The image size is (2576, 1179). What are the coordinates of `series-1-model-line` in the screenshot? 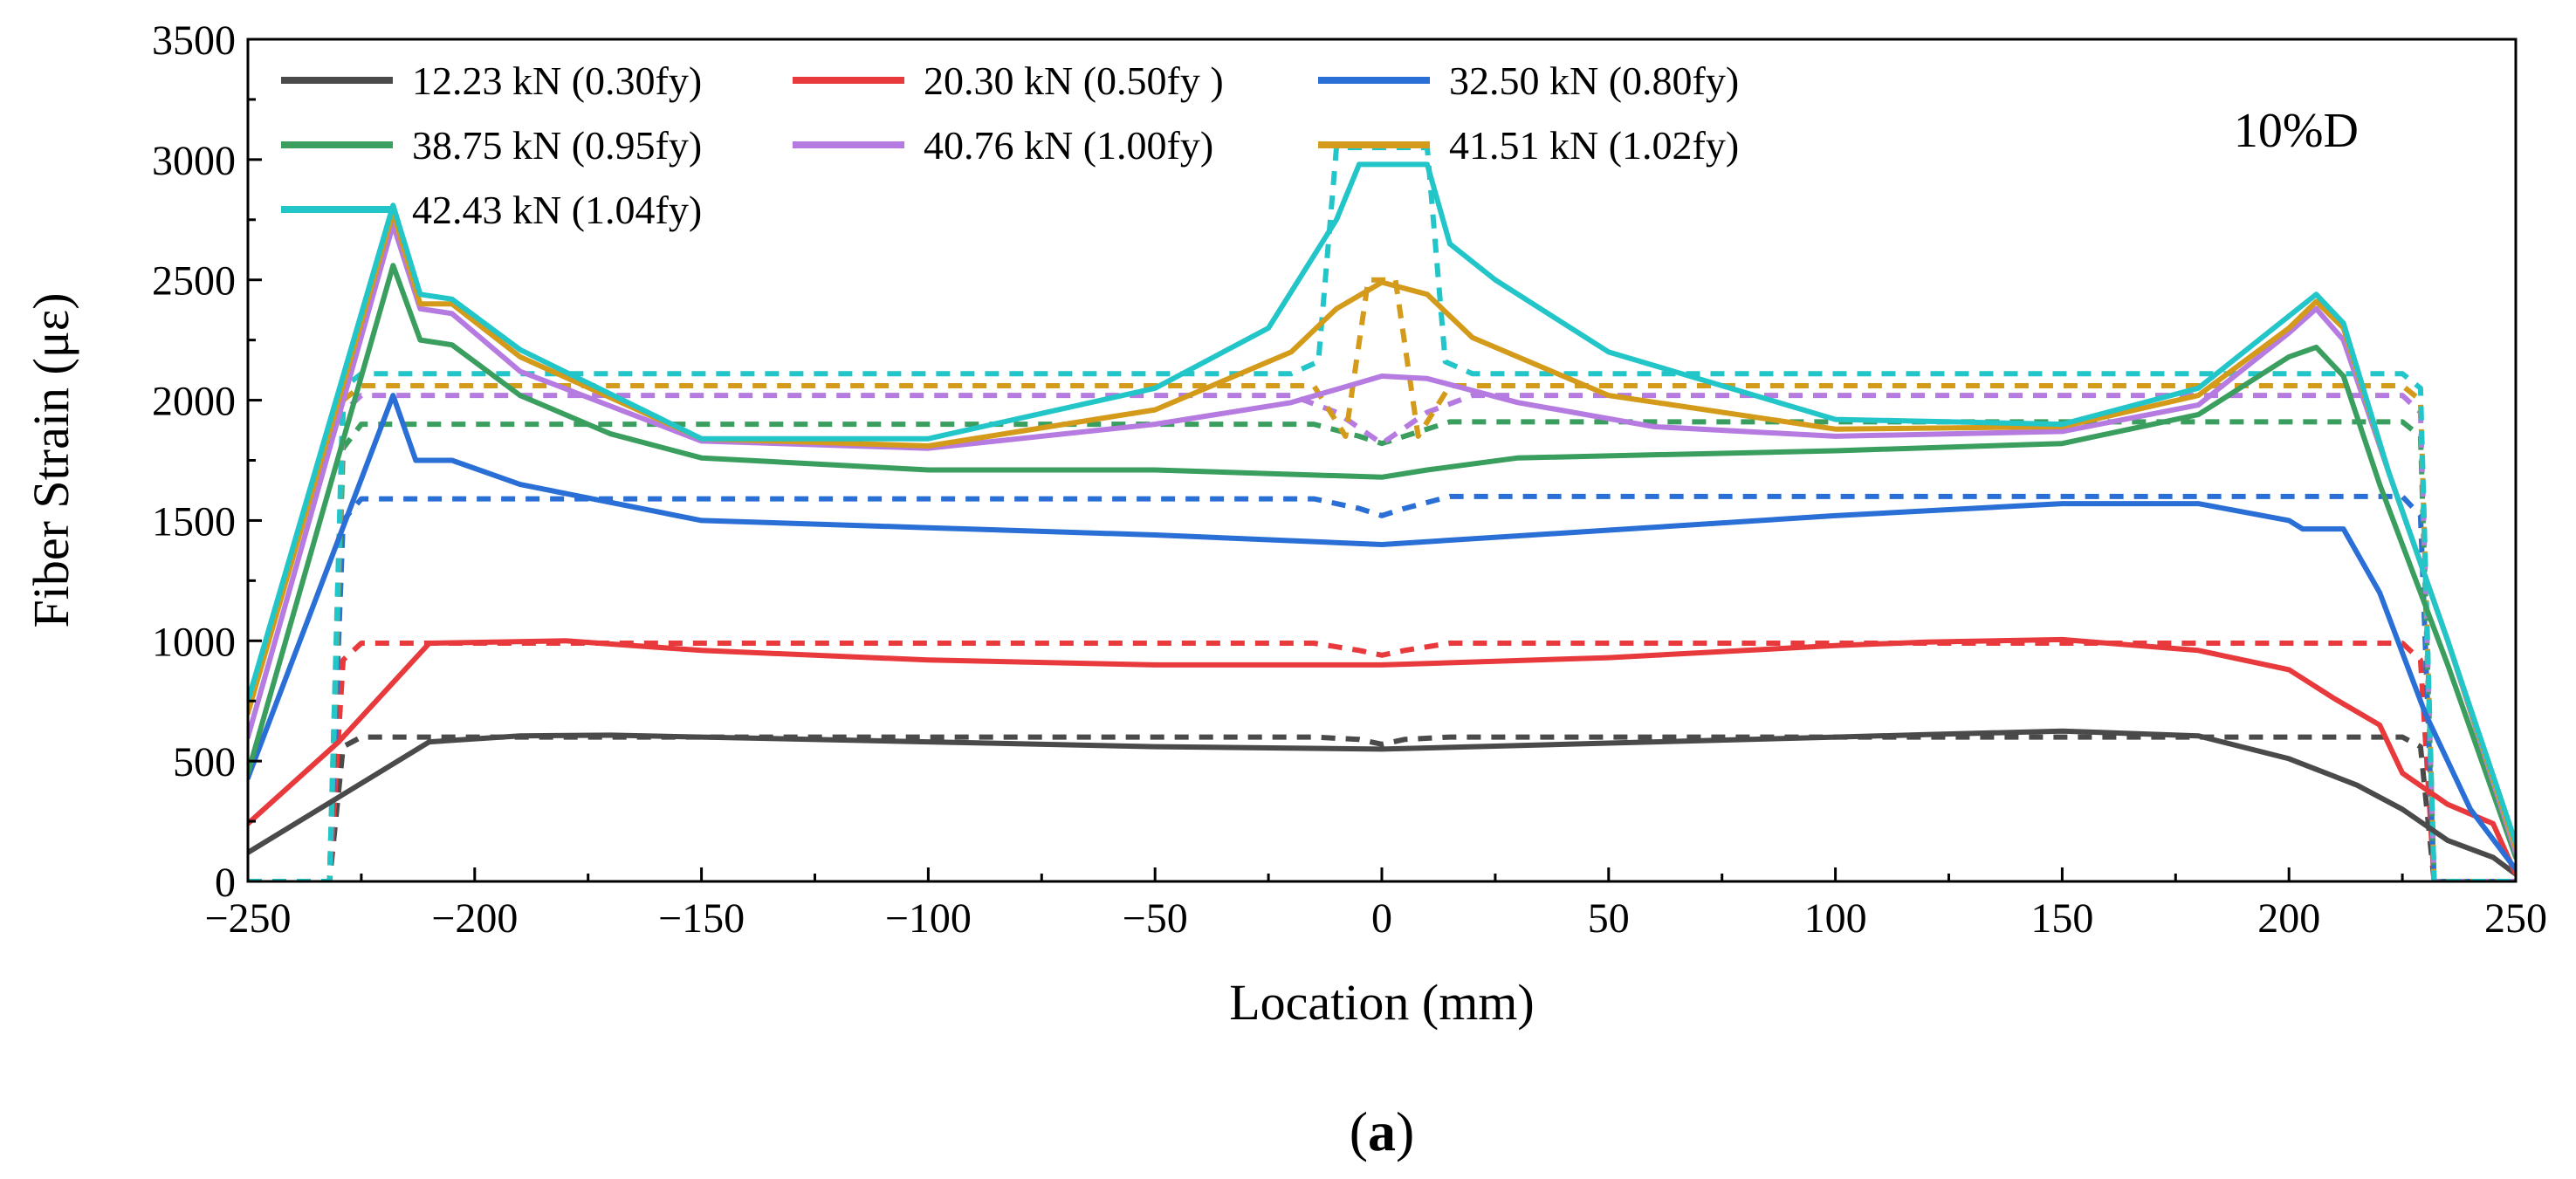 It's located at (1382, 807).